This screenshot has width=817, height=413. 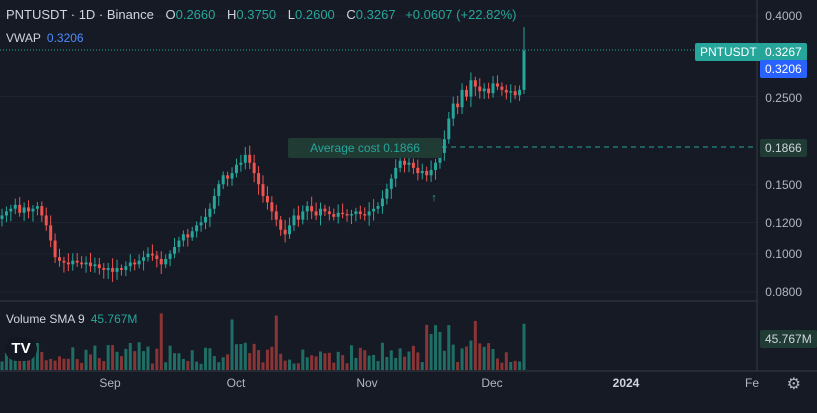 I want to click on volume-legend: Volume SMA 9 45.767M, so click(x=71, y=319).